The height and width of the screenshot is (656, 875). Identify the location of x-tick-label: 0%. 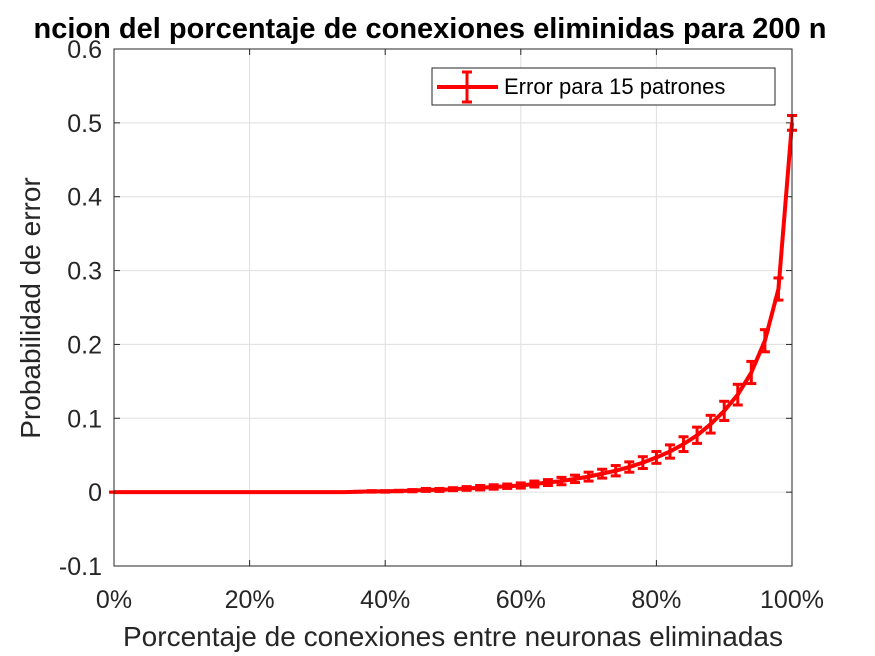
(114, 600).